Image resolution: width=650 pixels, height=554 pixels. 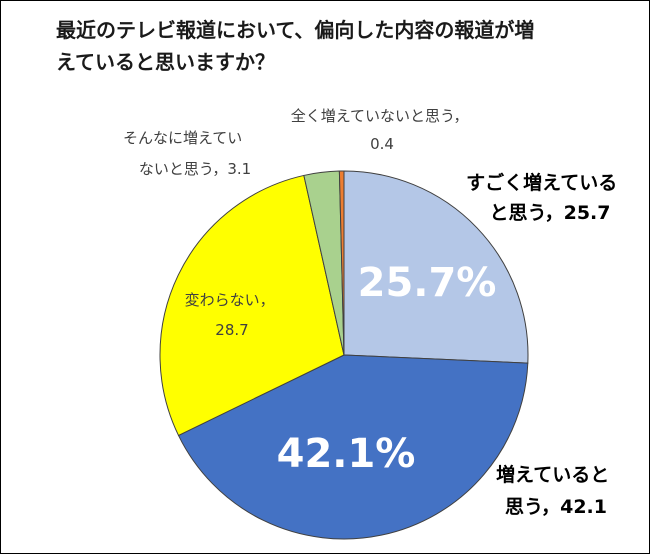 What do you see at coordinates (231, 330) in the screenshot?
I see `slice-label-no-change-line-2: 28.7` at bounding box center [231, 330].